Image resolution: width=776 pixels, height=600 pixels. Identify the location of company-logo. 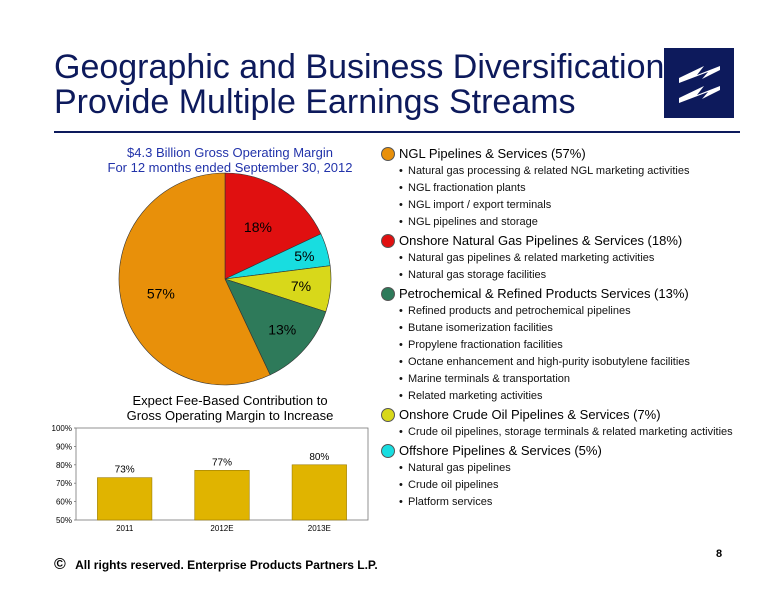
(699, 83).